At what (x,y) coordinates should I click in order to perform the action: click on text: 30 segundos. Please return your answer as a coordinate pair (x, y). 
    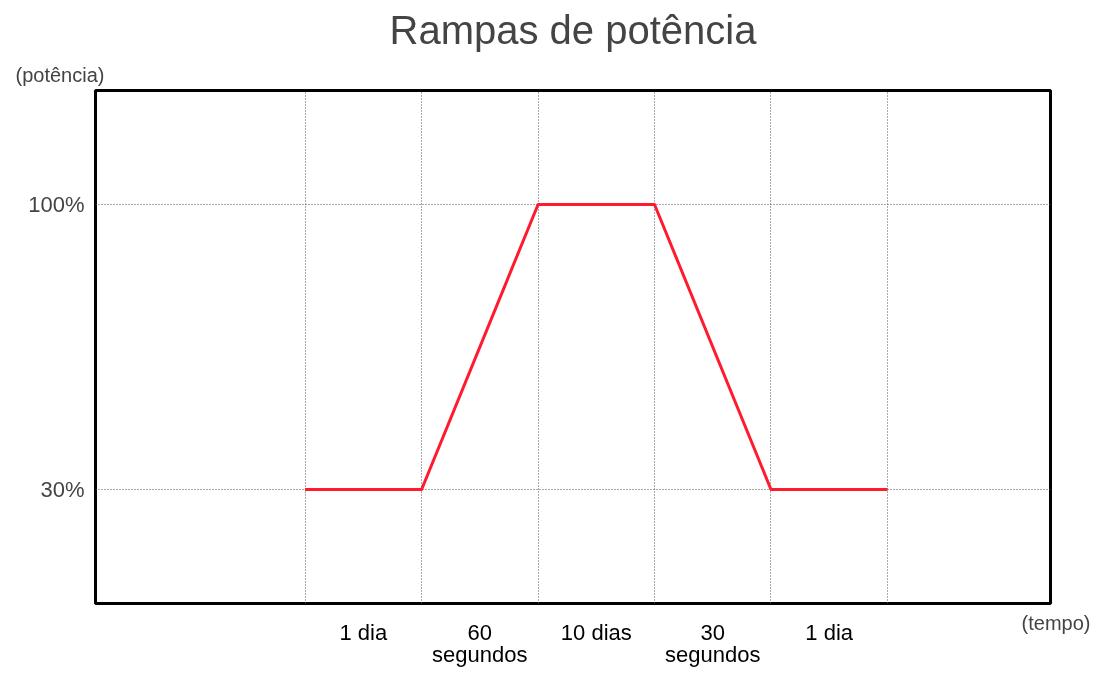
    Looking at the image, I should click on (713, 643).